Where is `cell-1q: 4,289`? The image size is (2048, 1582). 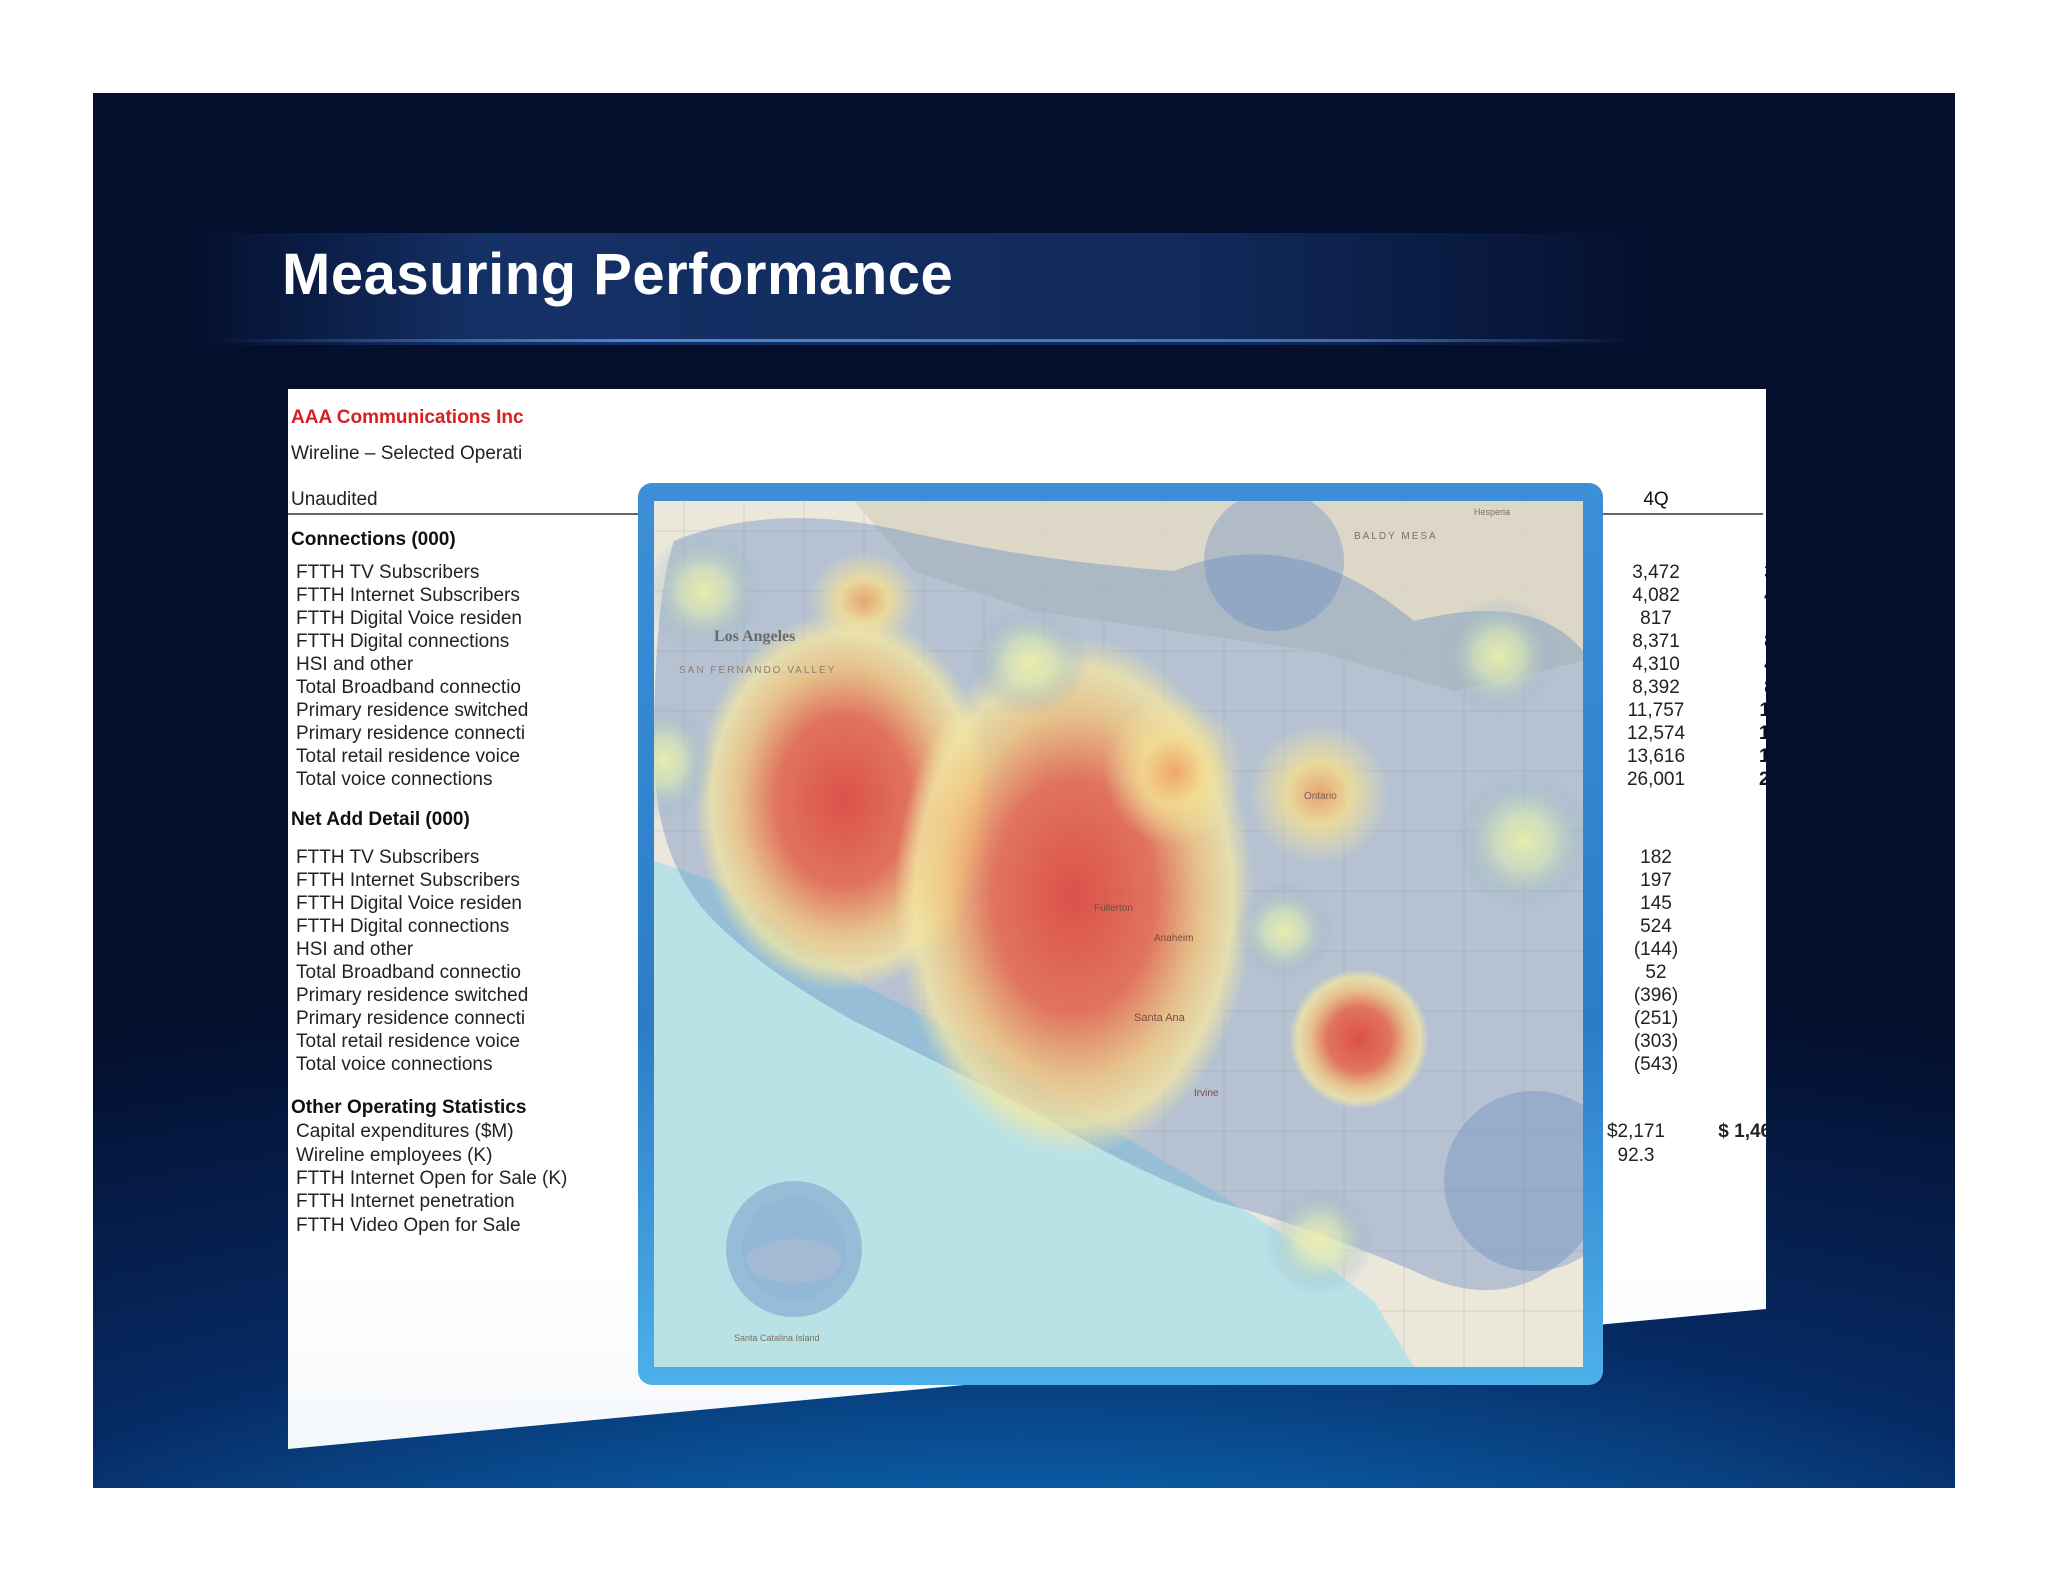
cell-1q: 4,289 is located at coordinates (1788, 595).